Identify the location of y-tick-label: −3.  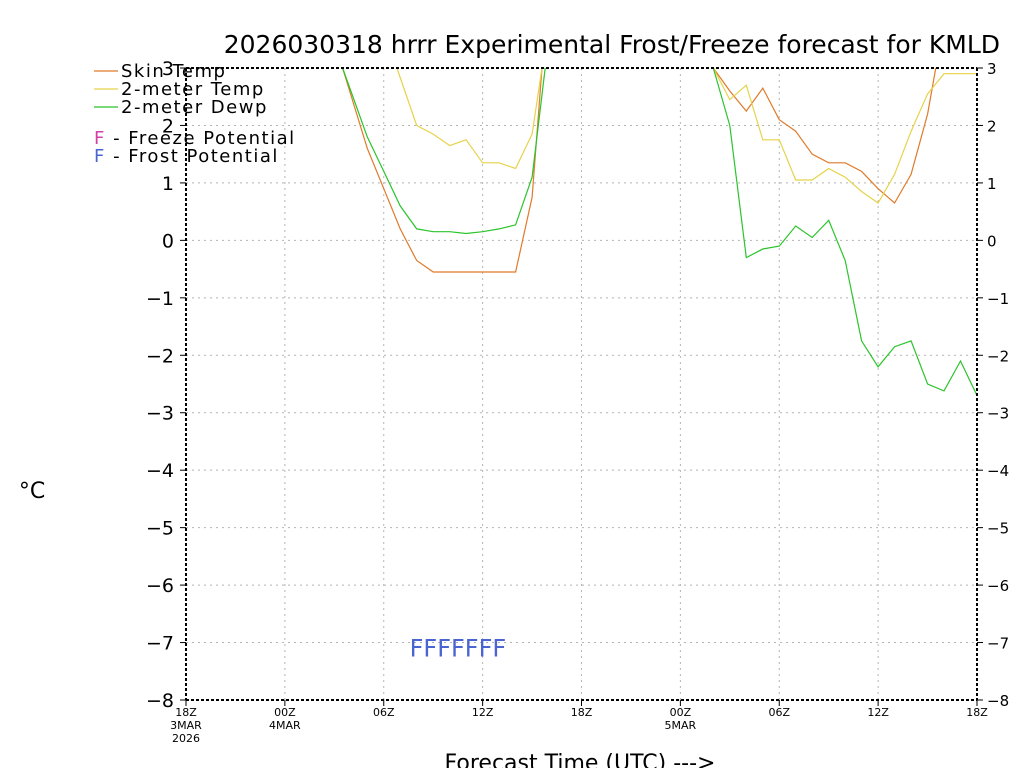
(160, 414).